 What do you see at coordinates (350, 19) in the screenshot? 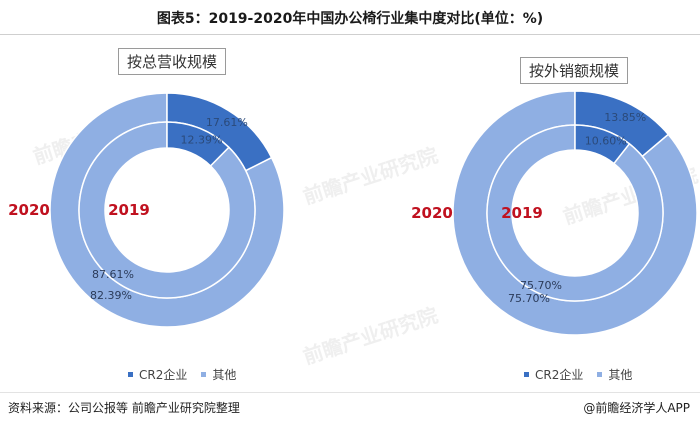
I see `chart-title: 图表5：2019-2020年中国办公椅行业集中度对比(单位：%)` at bounding box center [350, 19].